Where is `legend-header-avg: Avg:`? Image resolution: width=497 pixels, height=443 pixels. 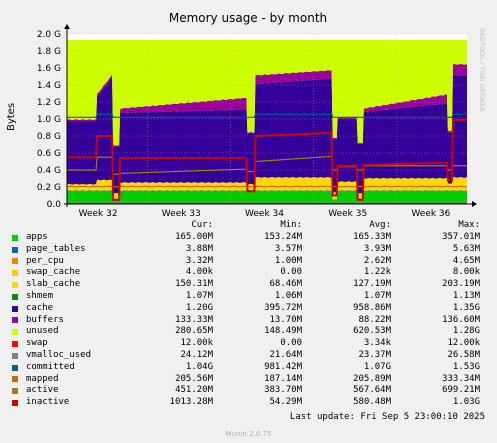 legend-header-avg: Avg: is located at coordinates (380, 225).